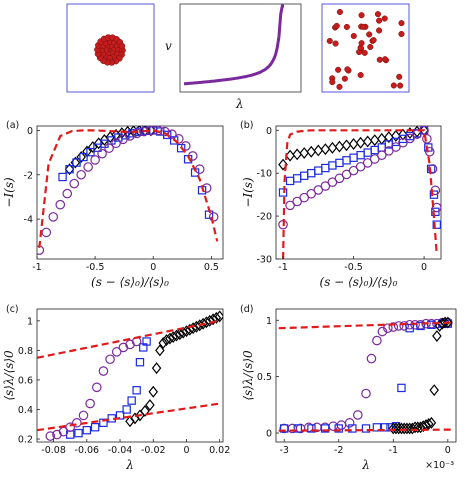  What do you see at coordinates (233, 45) in the screenshot?
I see `v-vs-lambda-curve` at bounding box center [233, 45].